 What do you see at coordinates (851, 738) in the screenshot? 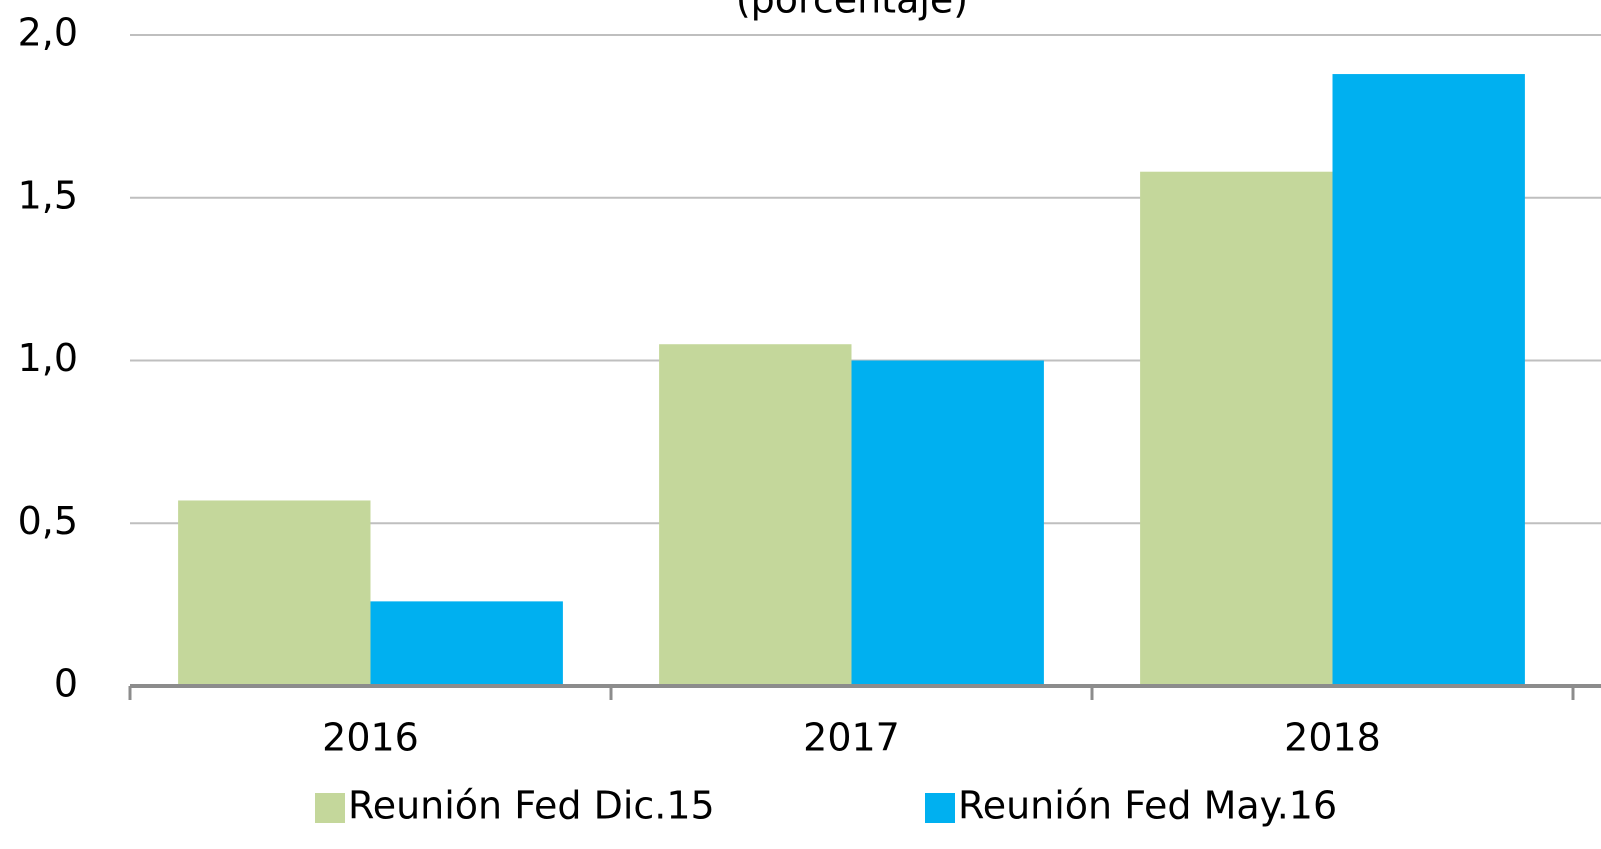
I see `x-tick-label: 2017` at bounding box center [851, 738].